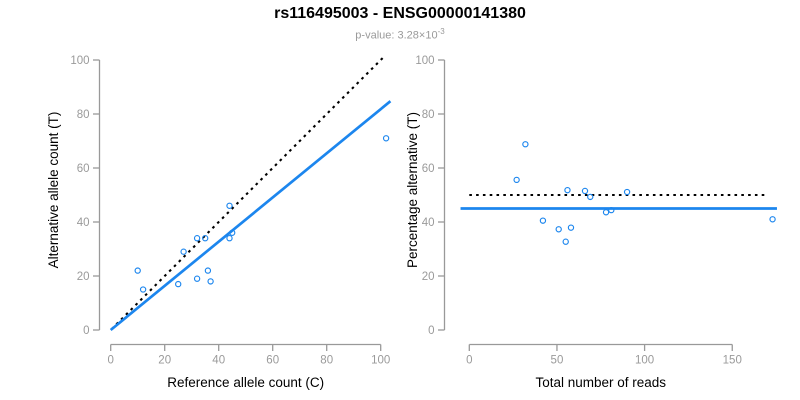 The image size is (800, 400). Describe the element at coordinates (272, 361) in the screenshot. I see `x-tick-label: 60` at that location.